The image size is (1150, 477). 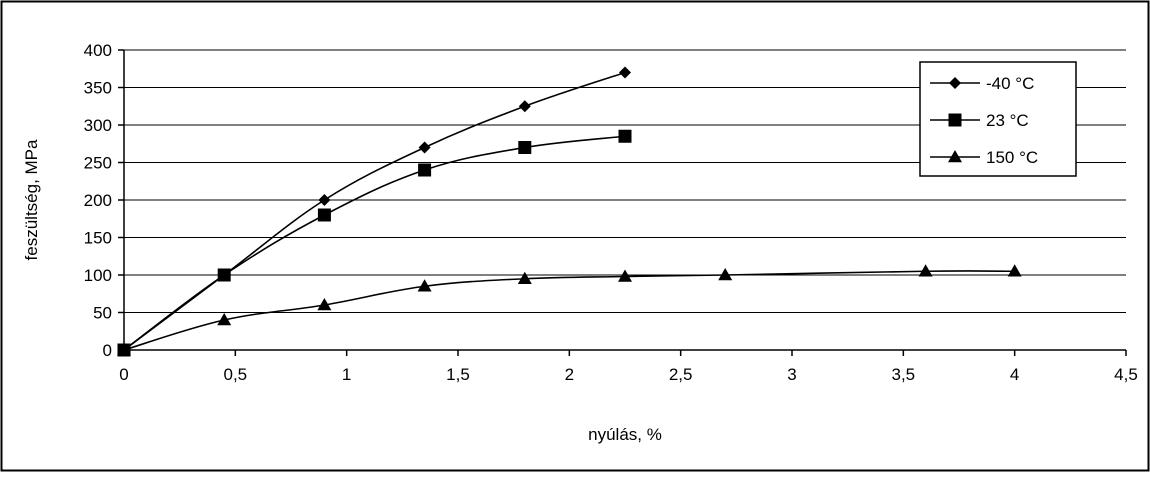 What do you see at coordinates (904, 374) in the screenshot?
I see `x-tick-label-7: 3,5` at bounding box center [904, 374].